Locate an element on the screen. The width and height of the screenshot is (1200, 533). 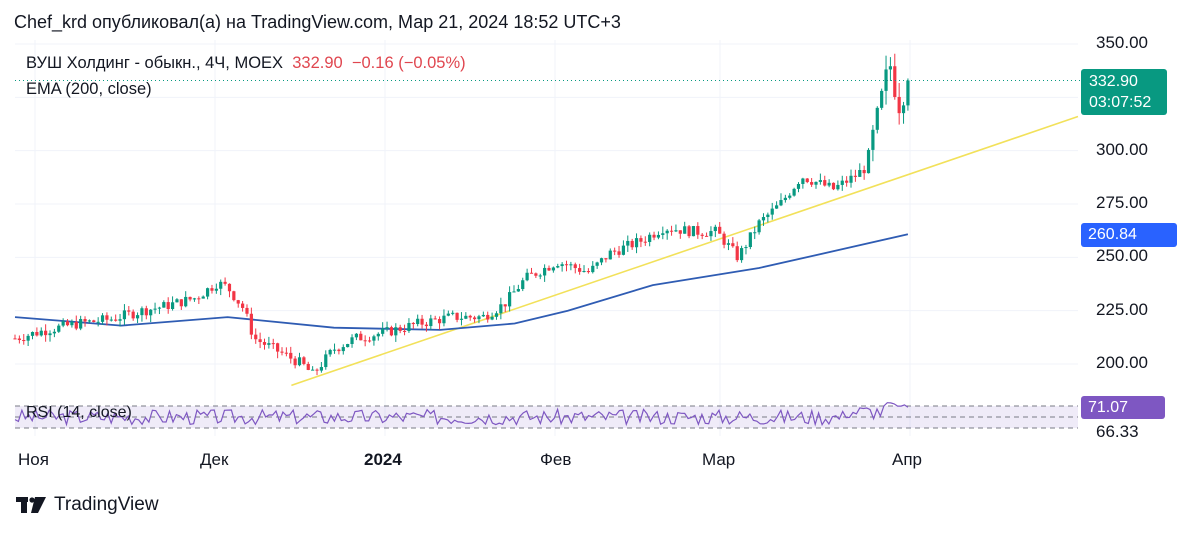
tradingview-brand: TradingView is located at coordinates (87, 505).